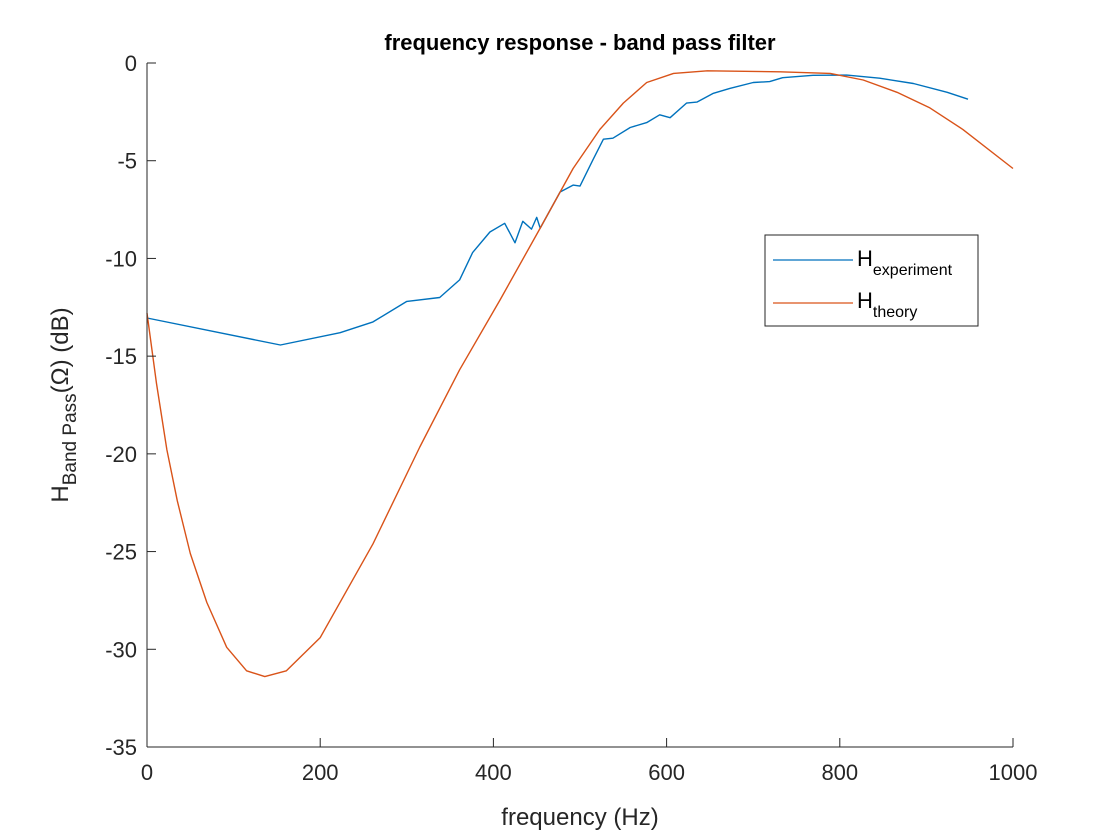  What do you see at coordinates (64, 404) in the screenshot?
I see `y-axis-label: HBand Pass(Ω) (dB)` at bounding box center [64, 404].